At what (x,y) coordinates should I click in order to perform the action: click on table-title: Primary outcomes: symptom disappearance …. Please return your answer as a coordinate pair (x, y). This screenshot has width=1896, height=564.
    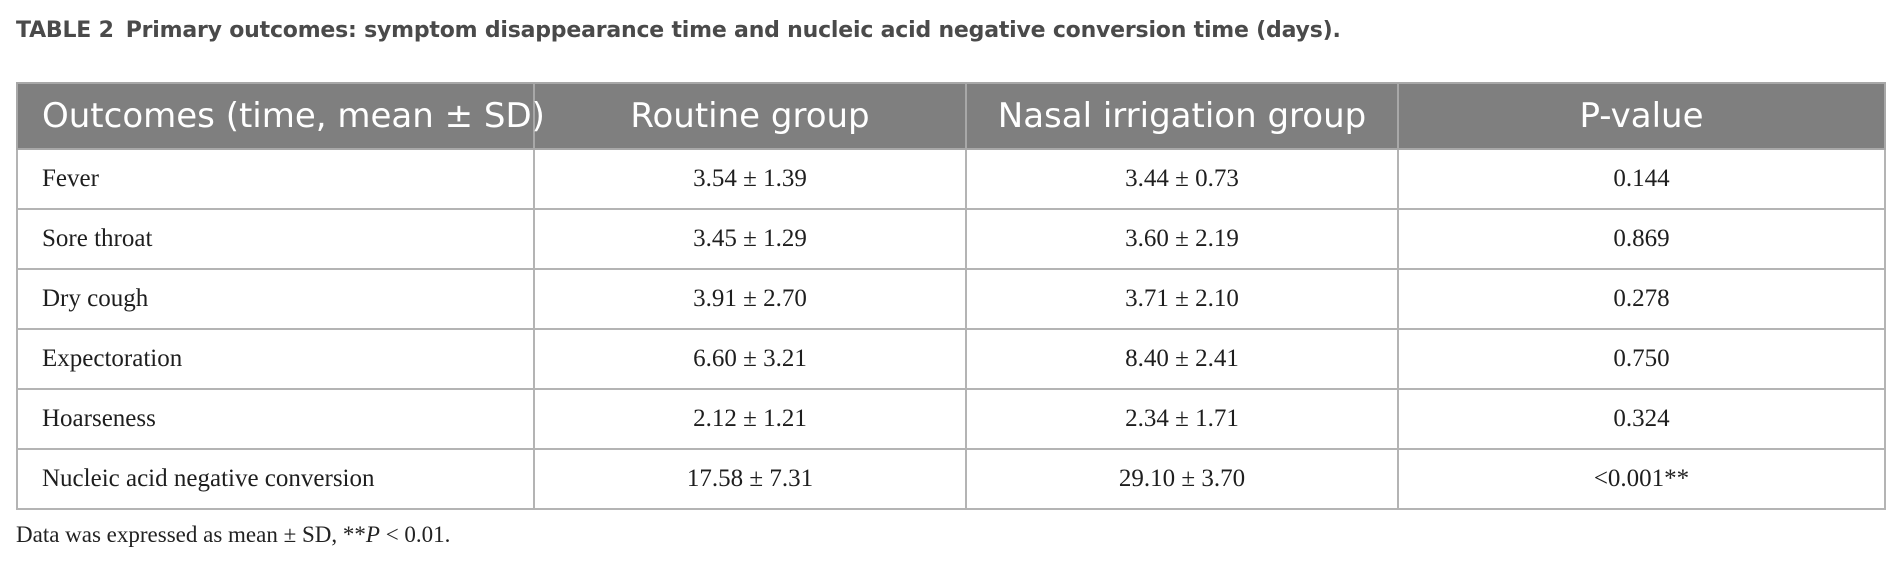
    Looking at the image, I should click on (733, 30).